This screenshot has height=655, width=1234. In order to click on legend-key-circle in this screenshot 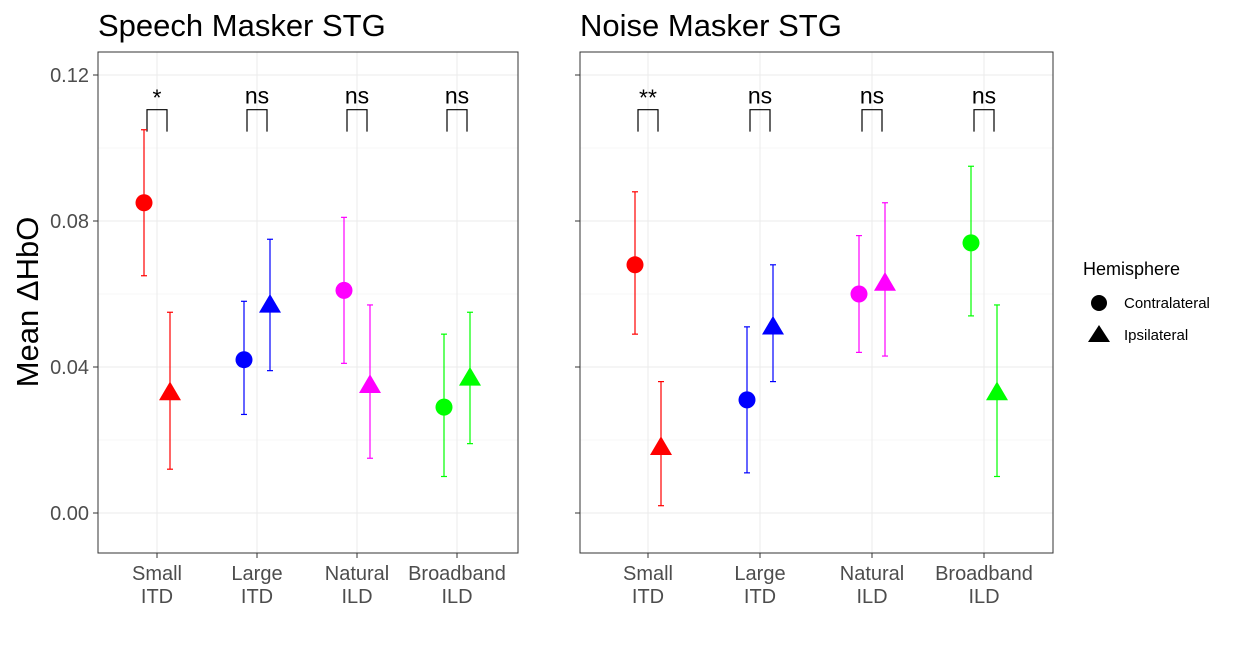, I will do `click(1099, 303)`.